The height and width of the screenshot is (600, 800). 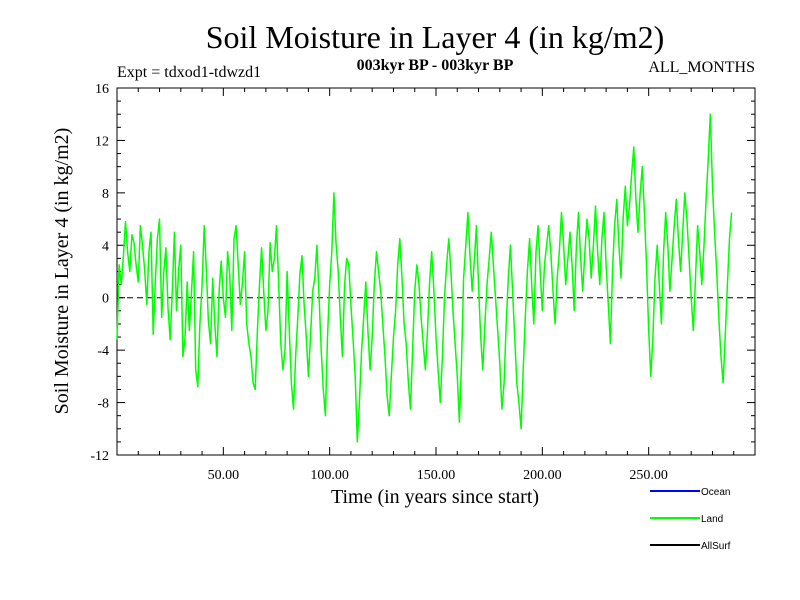 What do you see at coordinates (712, 519) in the screenshot?
I see `legend-label-land: Land` at bounding box center [712, 519].